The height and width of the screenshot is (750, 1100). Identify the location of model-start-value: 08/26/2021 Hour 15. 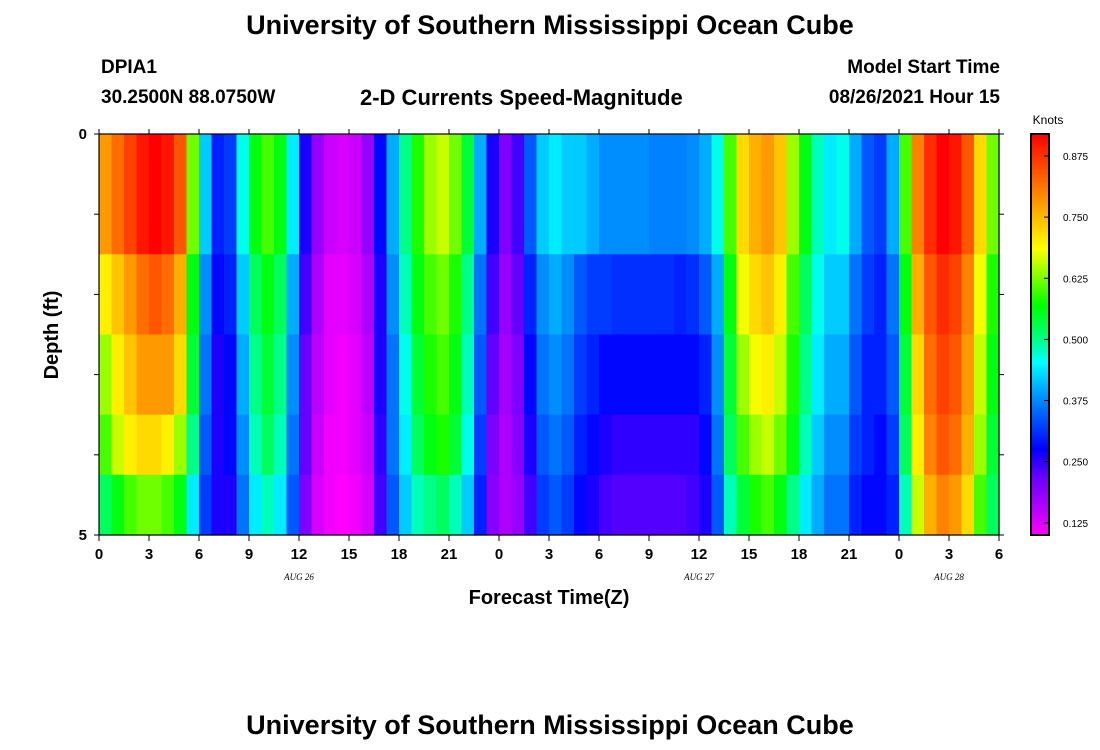
(914, 97).